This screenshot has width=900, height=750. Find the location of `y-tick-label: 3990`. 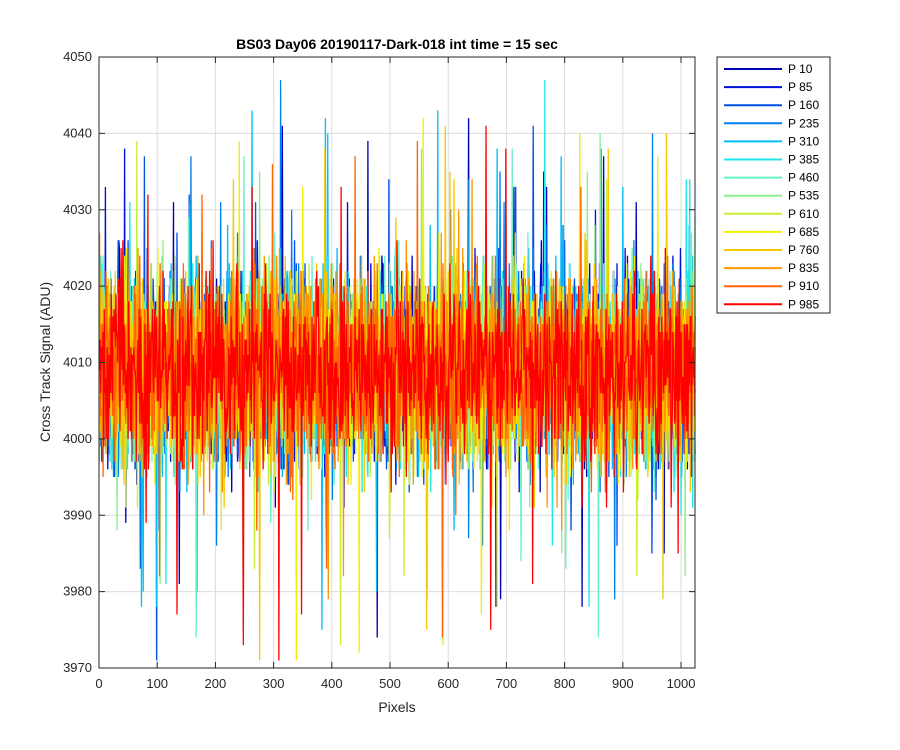

y-tick-label: 3990 is located at coordinates (77, 514).